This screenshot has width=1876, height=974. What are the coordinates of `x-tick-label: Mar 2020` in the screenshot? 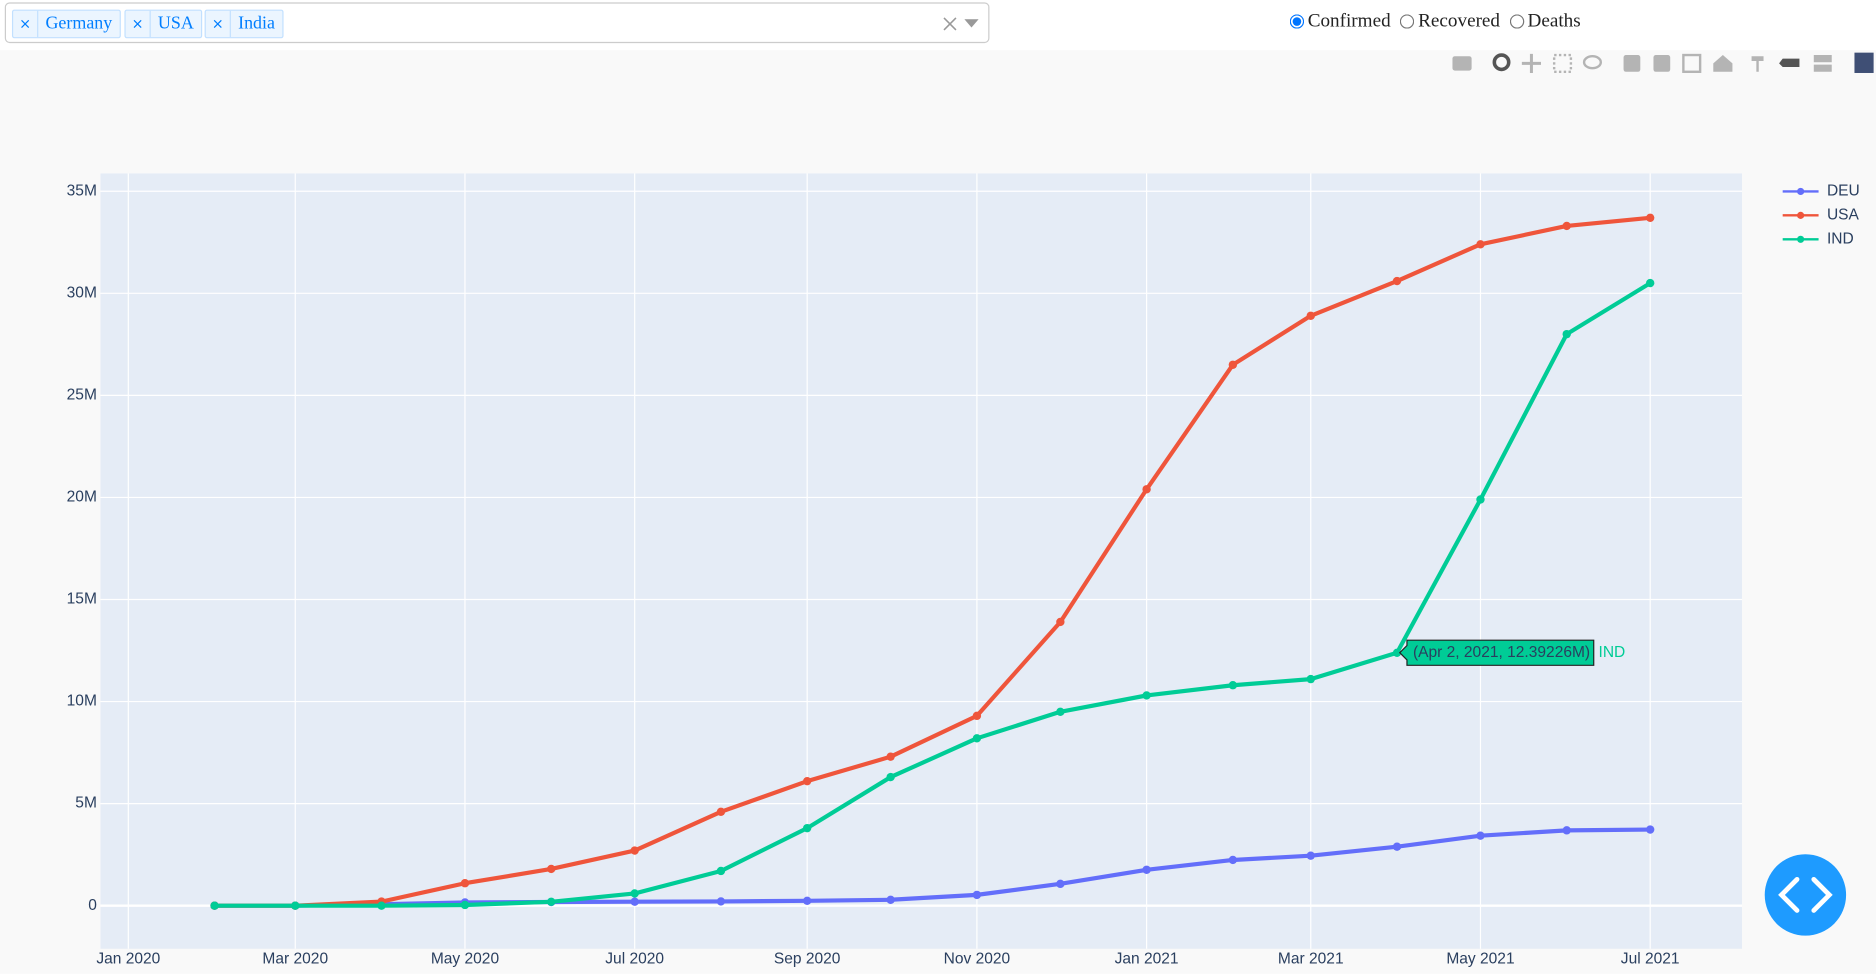 It's located at (295, 959).